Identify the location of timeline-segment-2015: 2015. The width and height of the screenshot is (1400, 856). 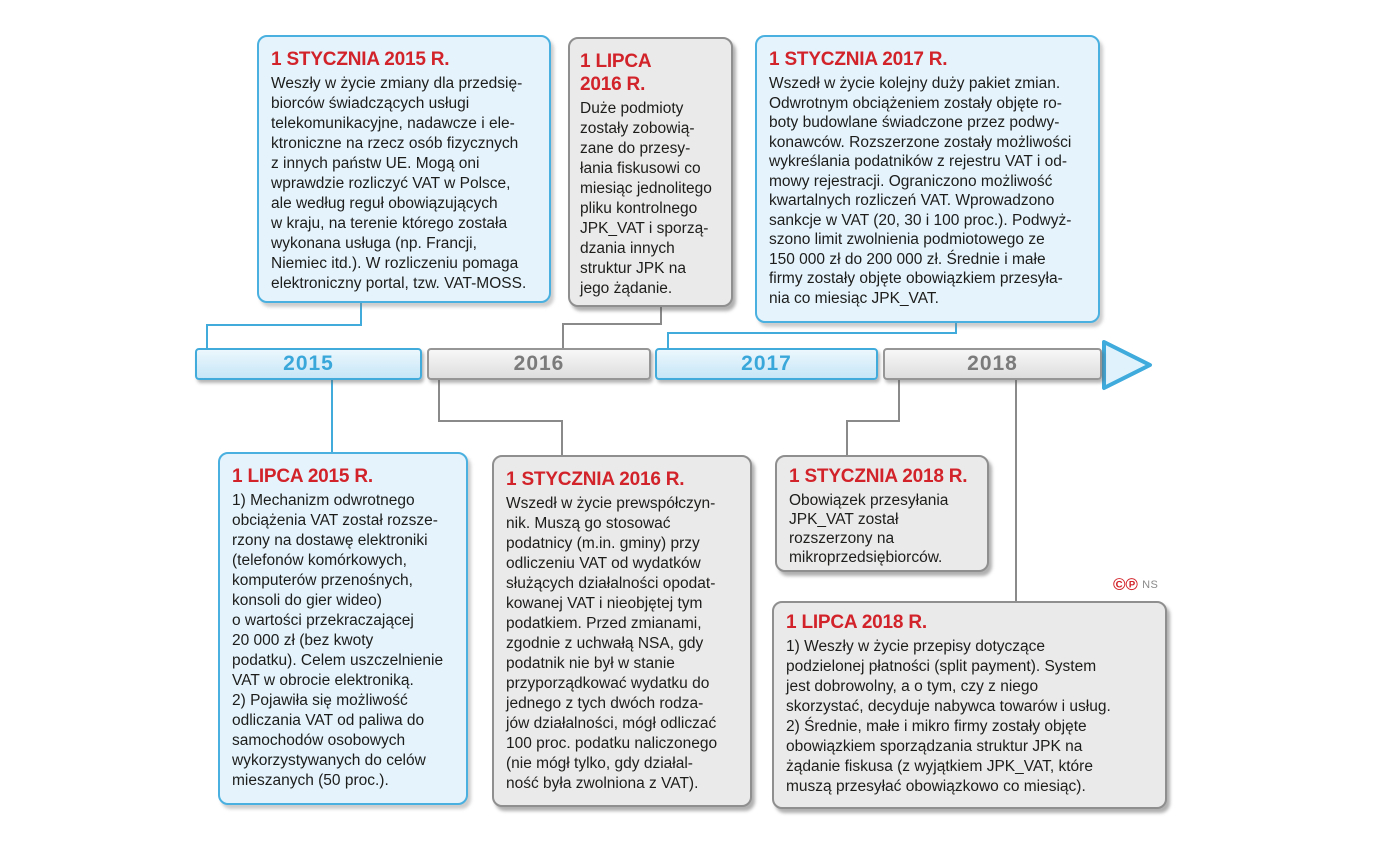
(308, 364).